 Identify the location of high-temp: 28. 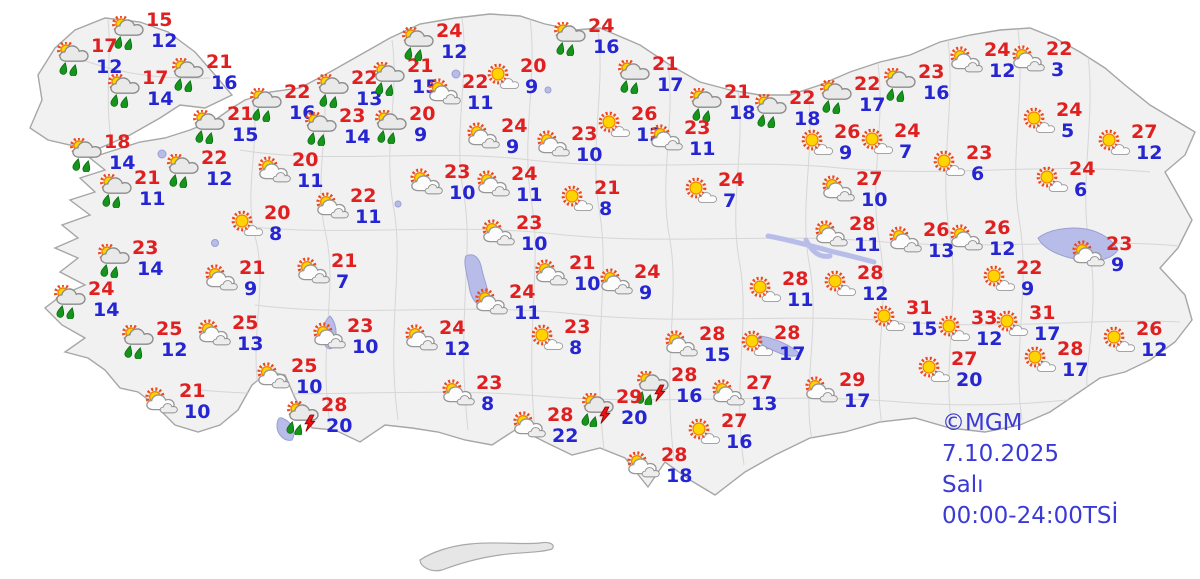
(712, 334).